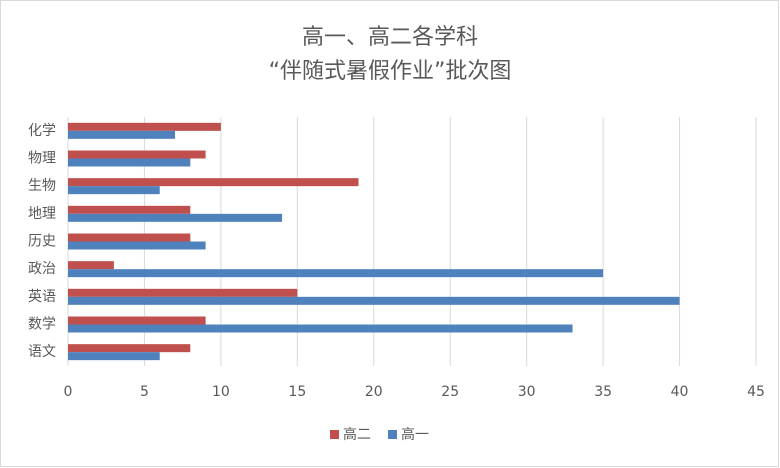 This screenshot has width=780, height=468. I want to click on x-tick-label: 10, so click(221, 392).